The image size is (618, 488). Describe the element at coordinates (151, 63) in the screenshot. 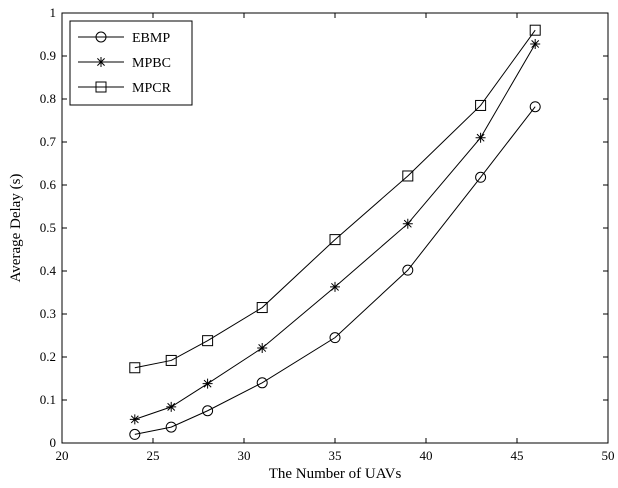

I see `legend-label-mpbc: MPBC` at that location.